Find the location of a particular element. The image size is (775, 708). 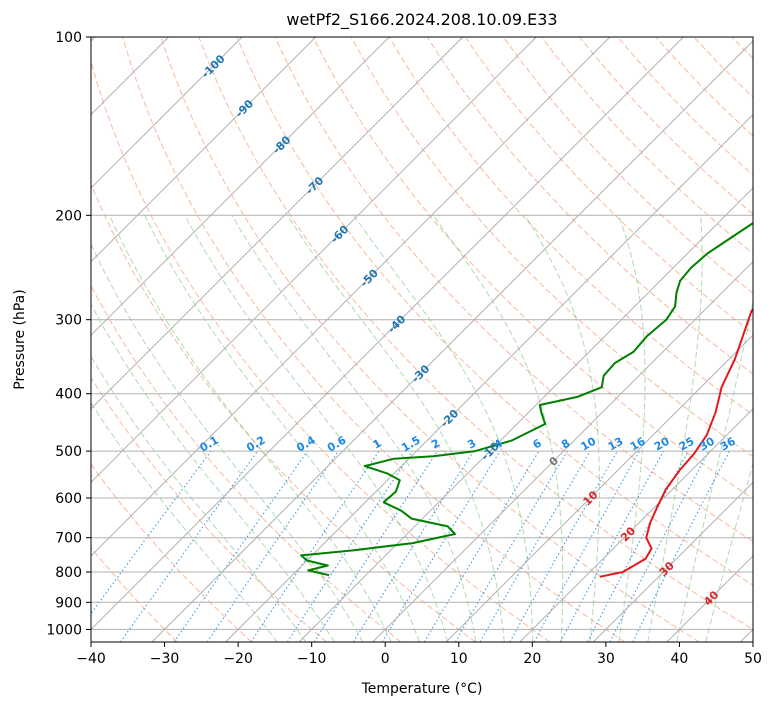

mixing-ratio-label: 2 is located at coordinates (435, 444).